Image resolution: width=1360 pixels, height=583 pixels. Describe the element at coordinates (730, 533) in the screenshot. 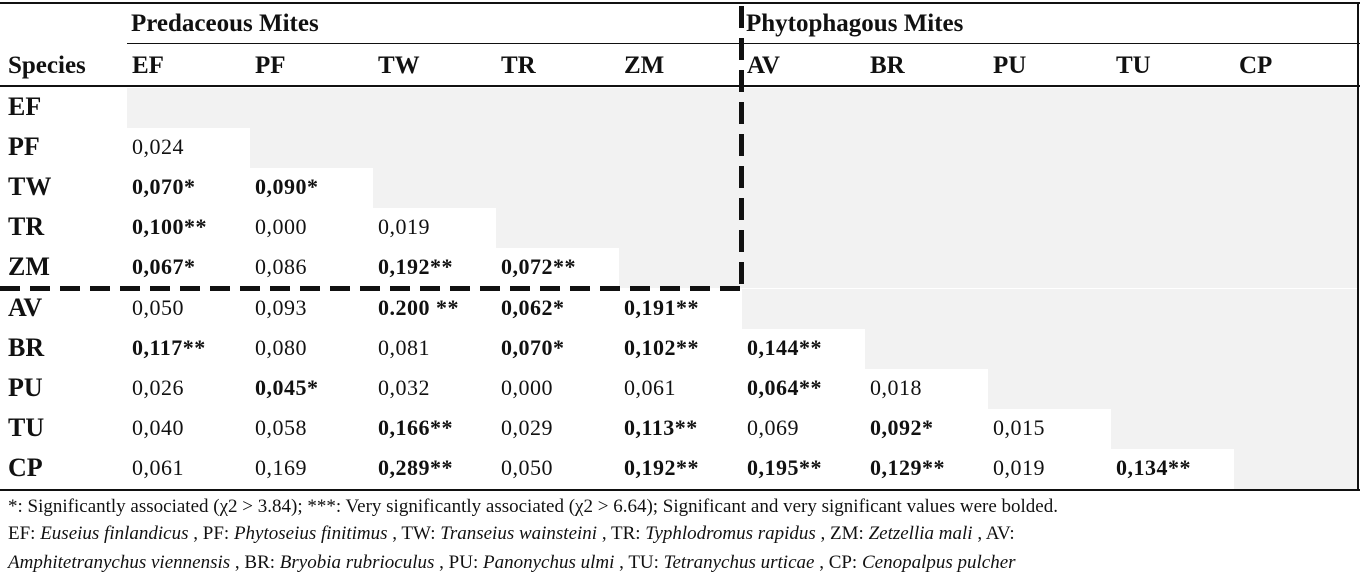

I see `species-name: Typhlodromus rapidus` at that location.